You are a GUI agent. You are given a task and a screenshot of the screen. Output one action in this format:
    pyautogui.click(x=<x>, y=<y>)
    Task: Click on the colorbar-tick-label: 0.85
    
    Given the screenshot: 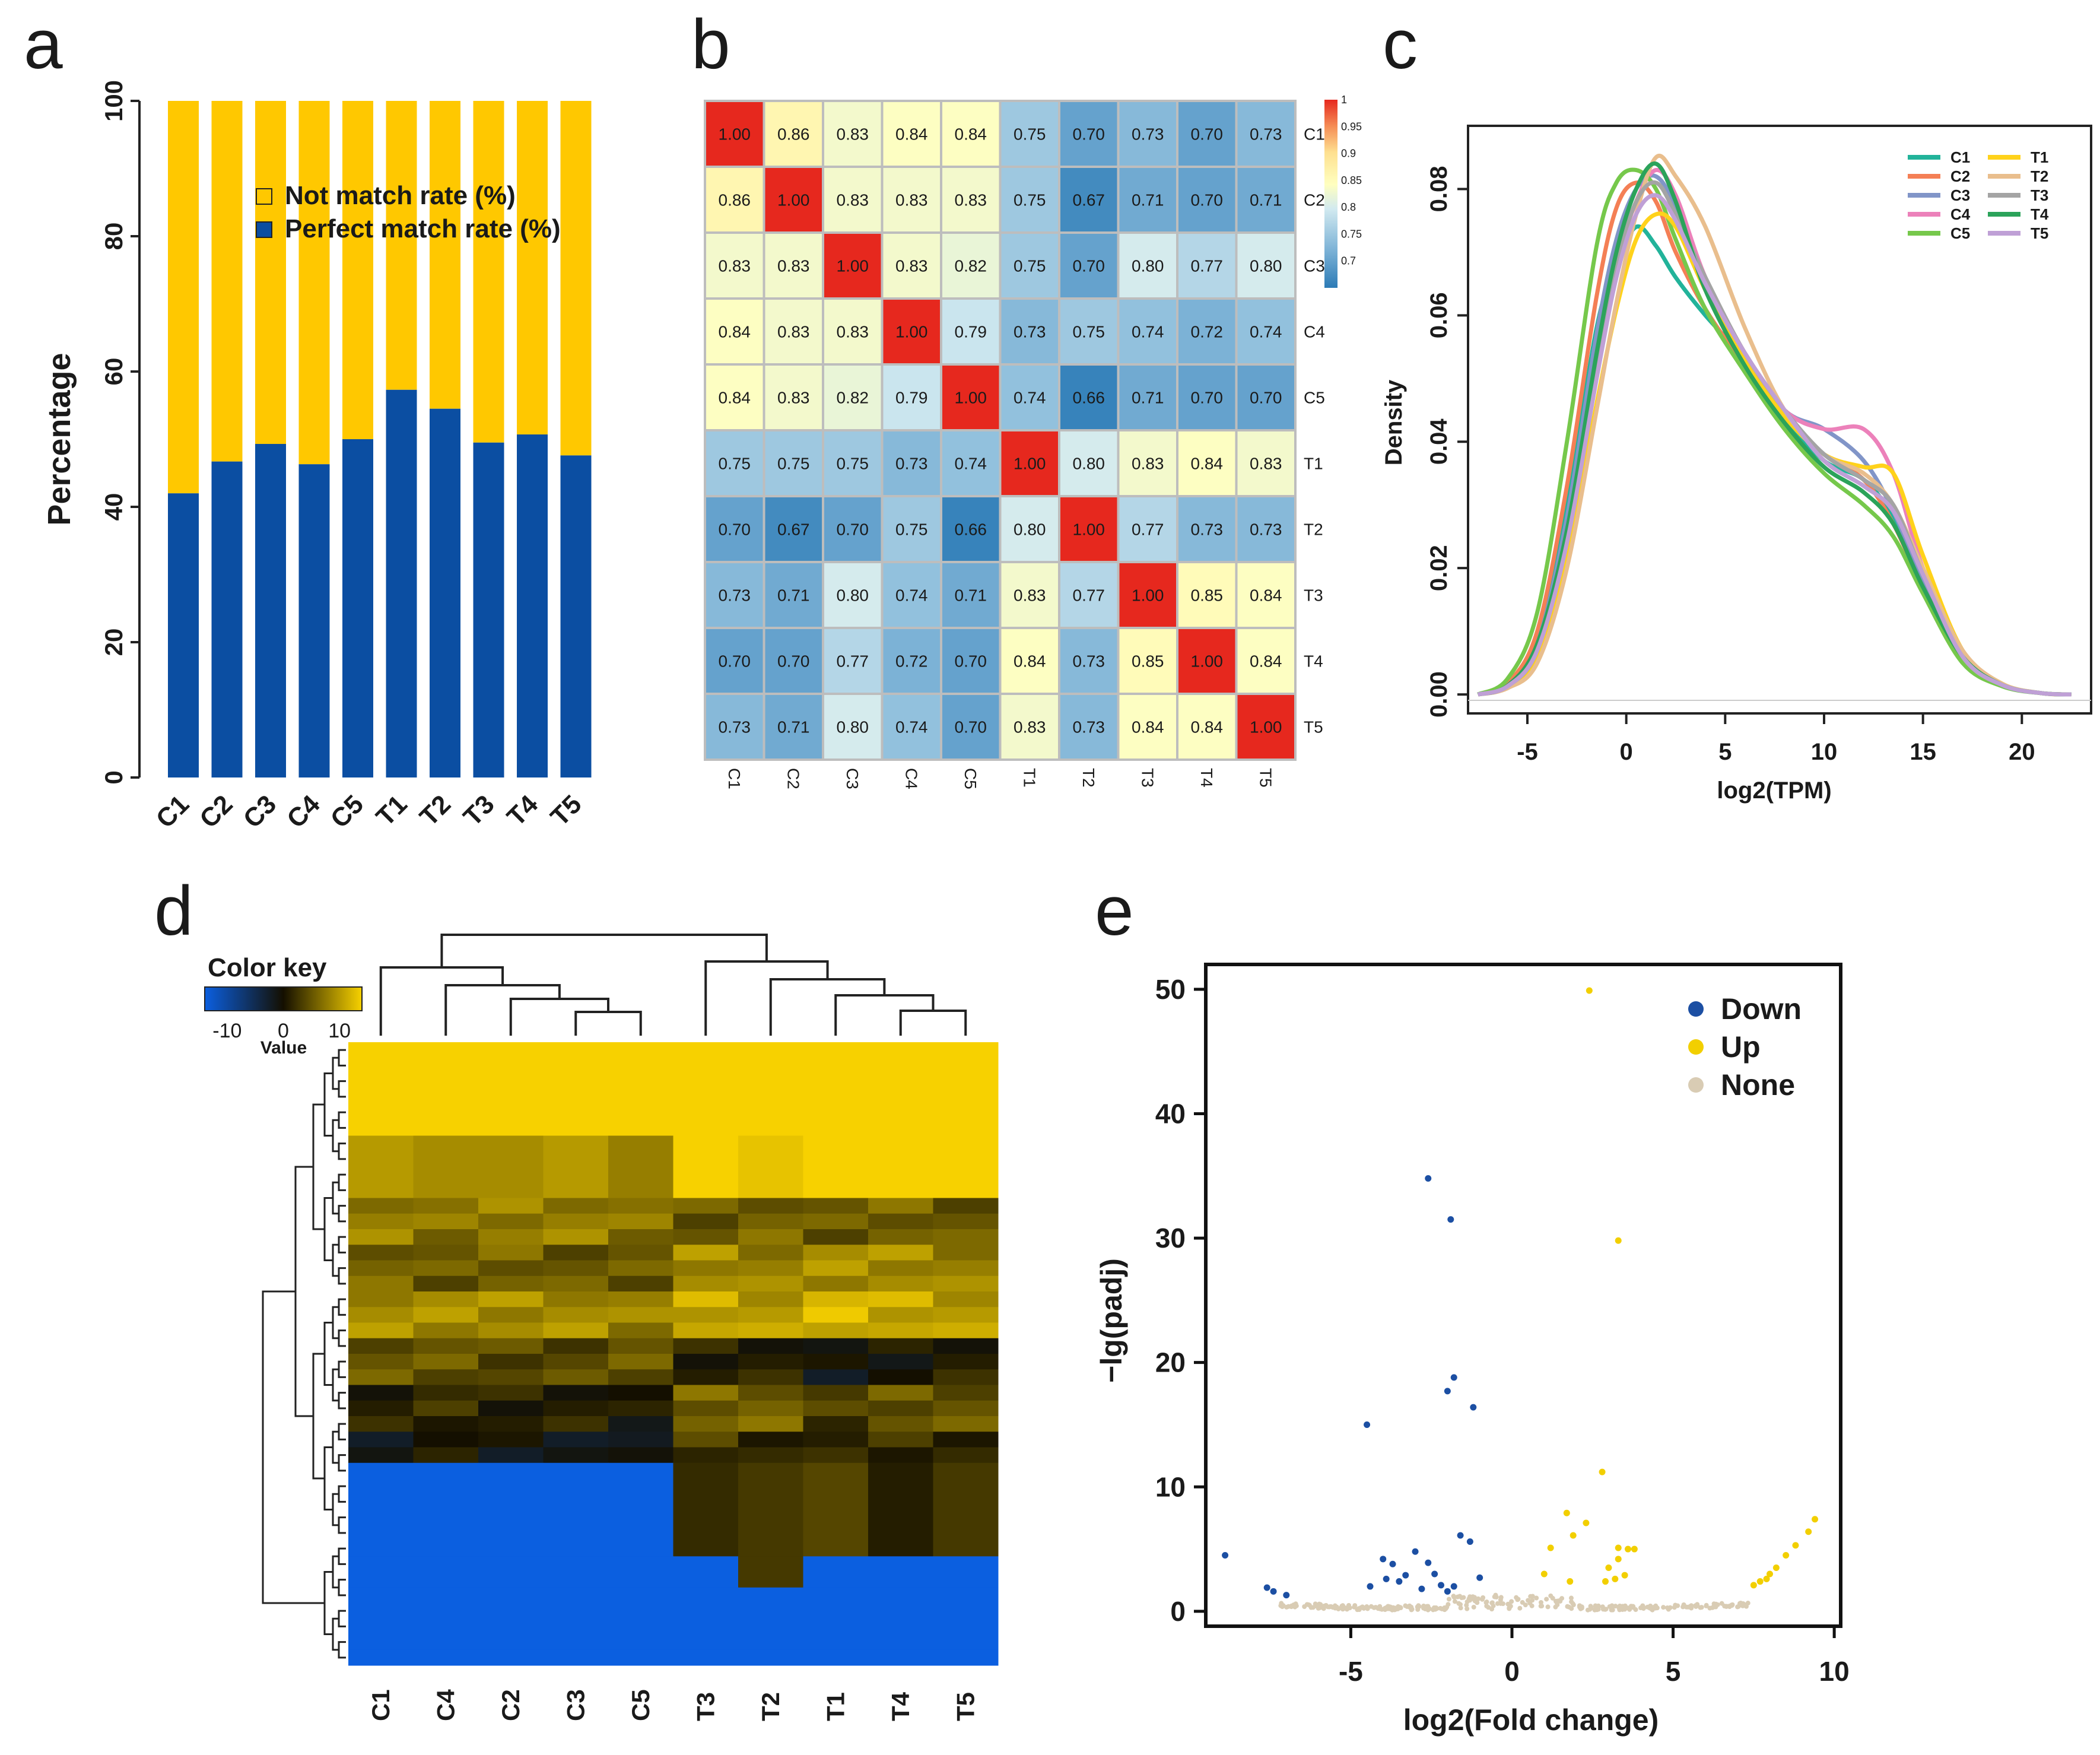 What is the action you would take?
    pyautogui.click(x=1351, y=180)
    